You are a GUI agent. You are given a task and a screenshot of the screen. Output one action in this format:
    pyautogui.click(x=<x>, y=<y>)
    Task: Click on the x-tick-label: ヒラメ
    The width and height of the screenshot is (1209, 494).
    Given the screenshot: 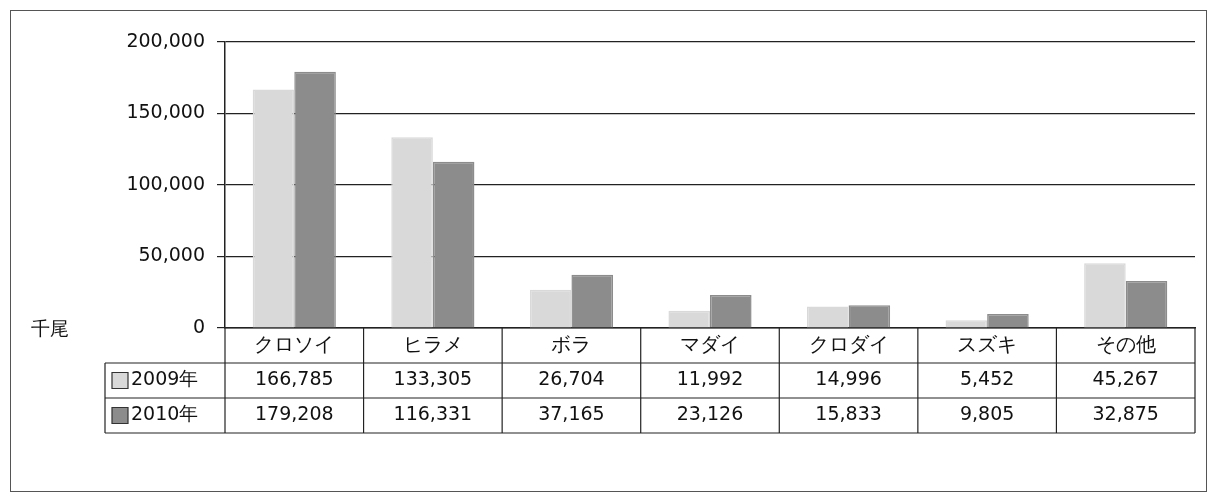 What is the action you would take?
    pyautogui.click(x=432, y=344)
    